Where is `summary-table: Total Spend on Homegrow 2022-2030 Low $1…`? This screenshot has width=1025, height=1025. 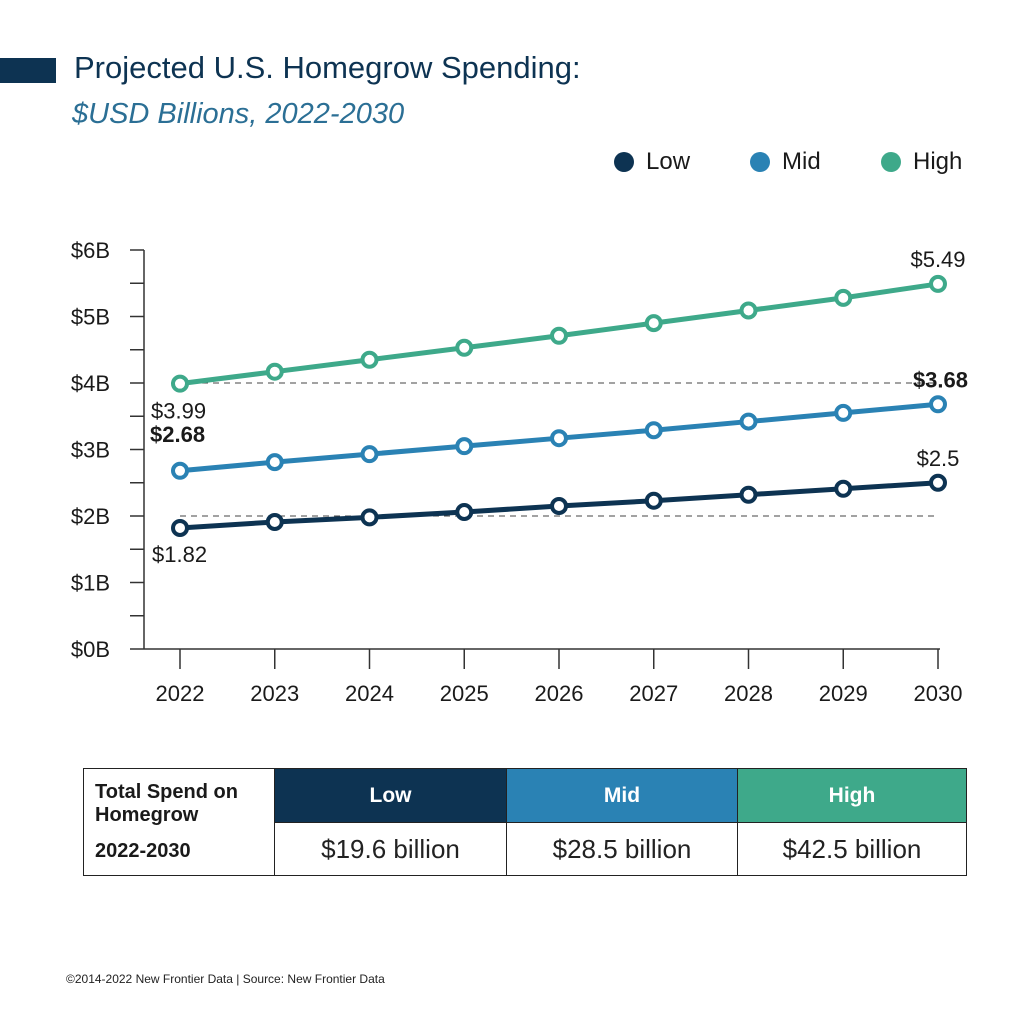
summary-table: Total Spend on Homegrow 2022-2030 Low $1… is located at coordinates (525, 822).